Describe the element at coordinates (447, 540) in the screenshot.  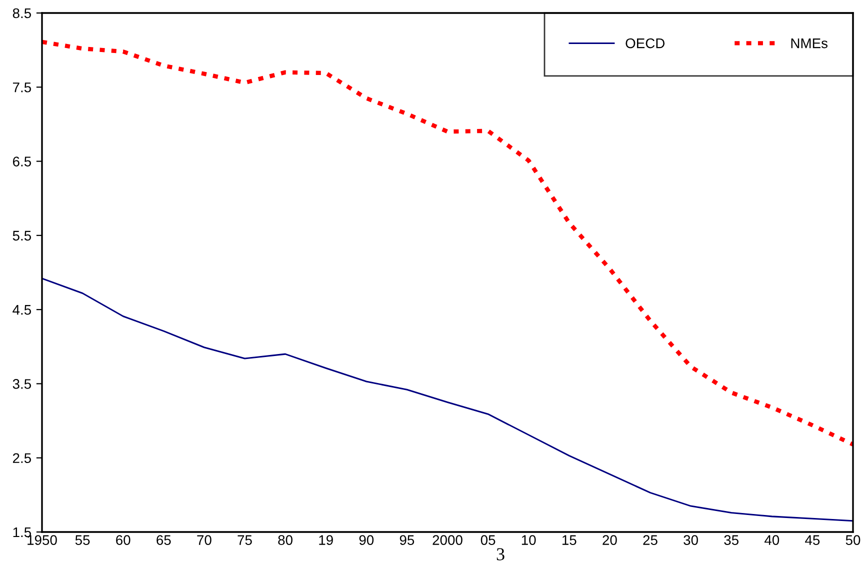
I see `x-tick-label: 2000` at that location.